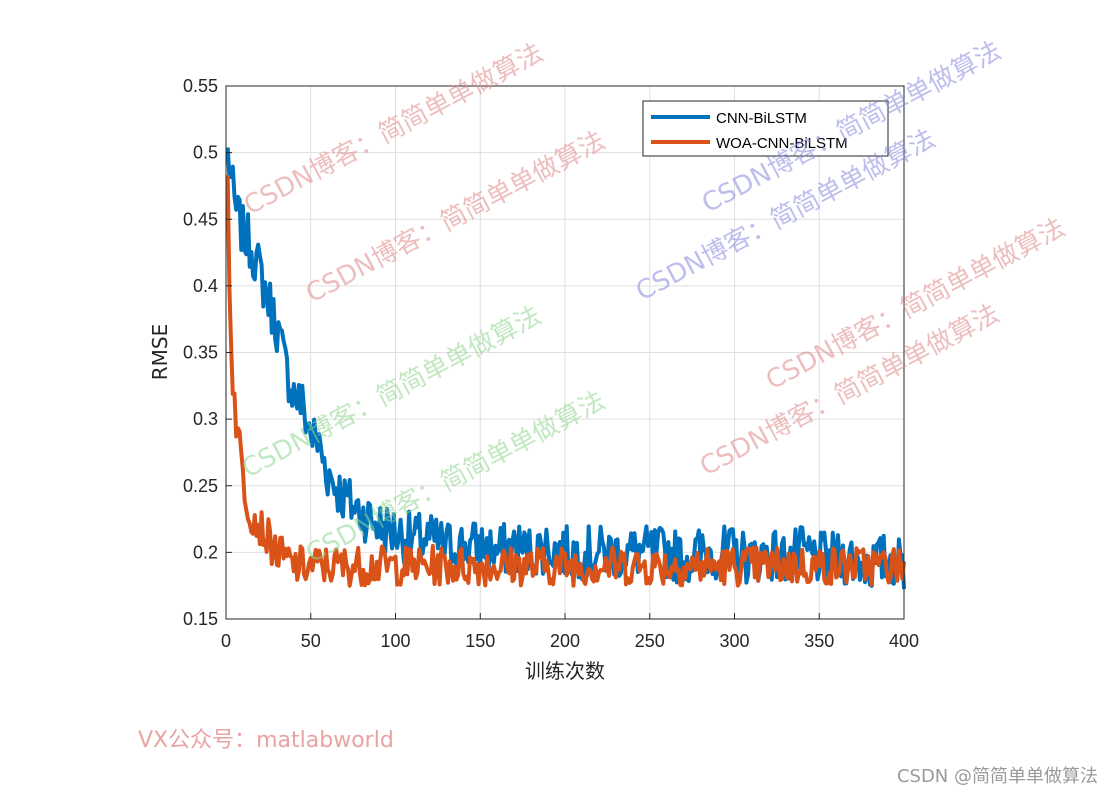  Describe the element at coordinates (565, 671) in the screenshot. I see `x-axis-label: 训练次数` at that location.